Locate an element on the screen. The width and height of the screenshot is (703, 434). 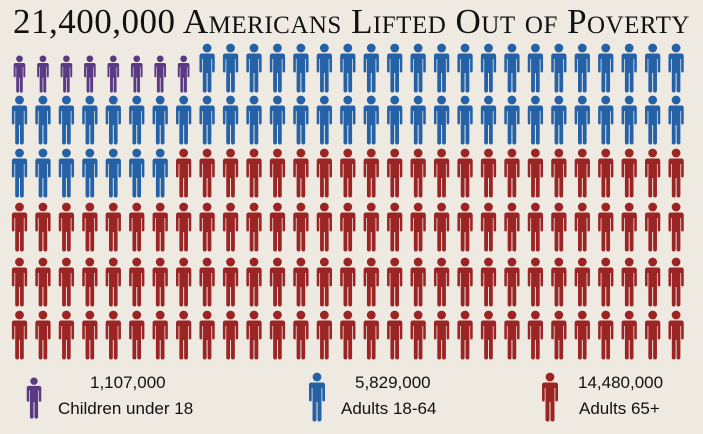
legend-label-adults-65-plus: Adults 65+ is located at coordinates (619, 408).